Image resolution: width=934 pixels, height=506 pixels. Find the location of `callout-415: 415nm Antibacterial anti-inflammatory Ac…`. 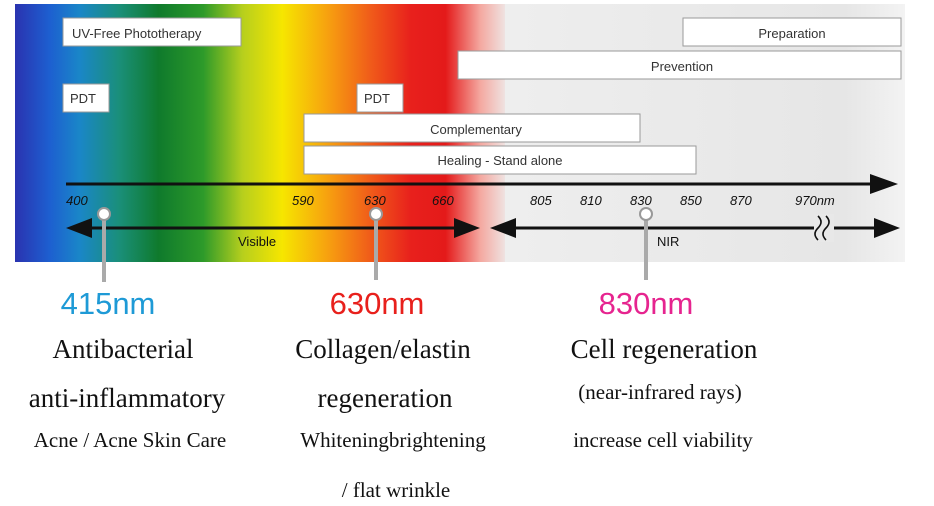

callout-415: 415nm Antibacterial anti-inflammatory Ac… is located at coordinates (127, 369).